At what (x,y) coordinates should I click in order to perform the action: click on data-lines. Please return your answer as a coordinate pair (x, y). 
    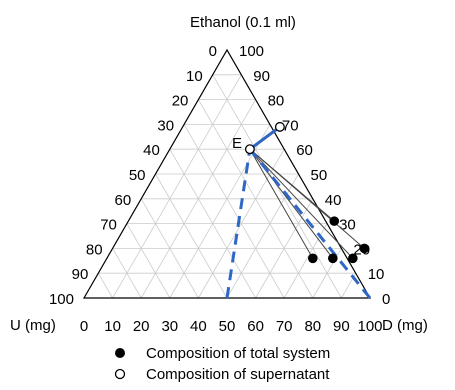
    Looking at the image, I should click on (298, 212).